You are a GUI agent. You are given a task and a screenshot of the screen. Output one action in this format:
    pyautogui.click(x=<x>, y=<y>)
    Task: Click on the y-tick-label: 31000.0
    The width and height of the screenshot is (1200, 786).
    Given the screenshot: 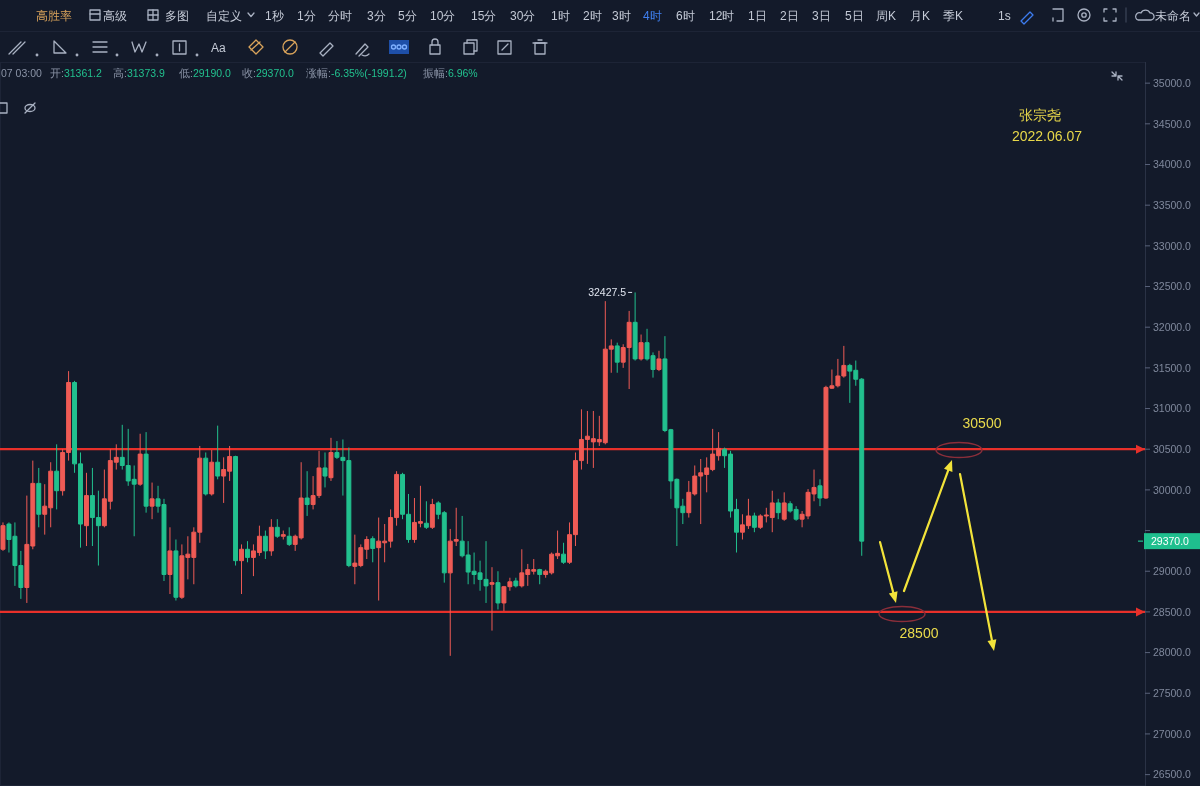 What is the action you would take?
    pyautogui.click(x=1172, y=408)
    